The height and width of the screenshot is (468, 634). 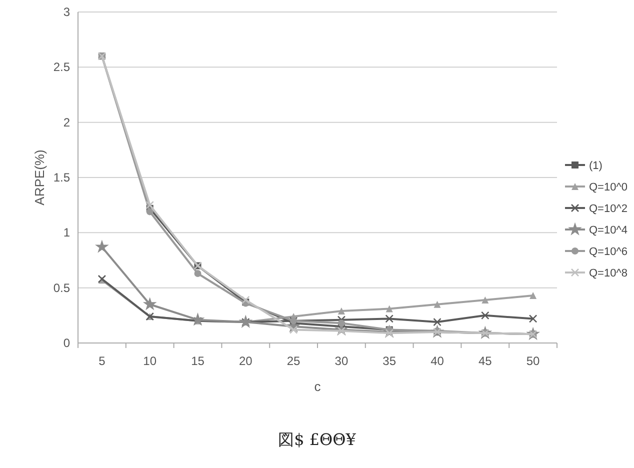 What do you see at coordinates (485, 361) in the screenshot?
I see `x-tick-label: 45` at bounding box center [485, 361].